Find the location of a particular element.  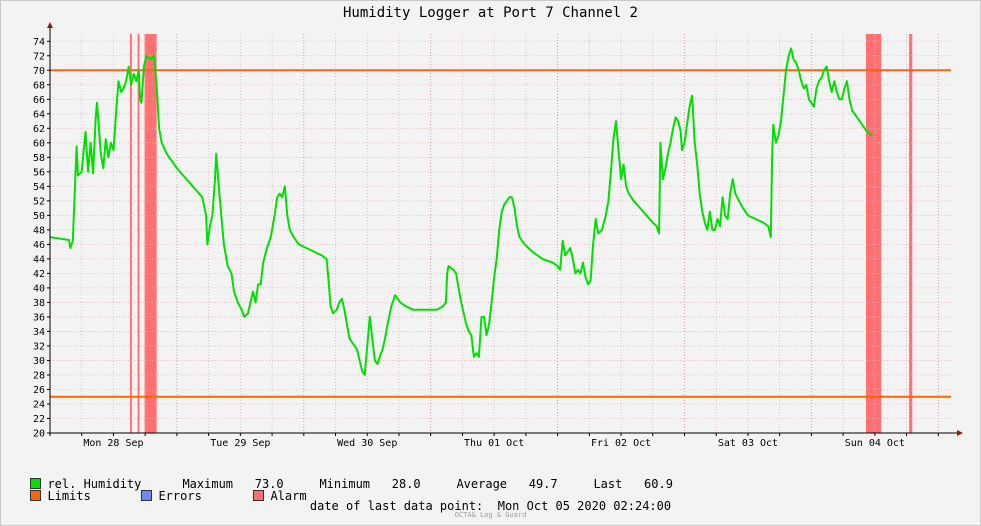

y-tick-label-44: 44 is located at coordinates (39, 259).